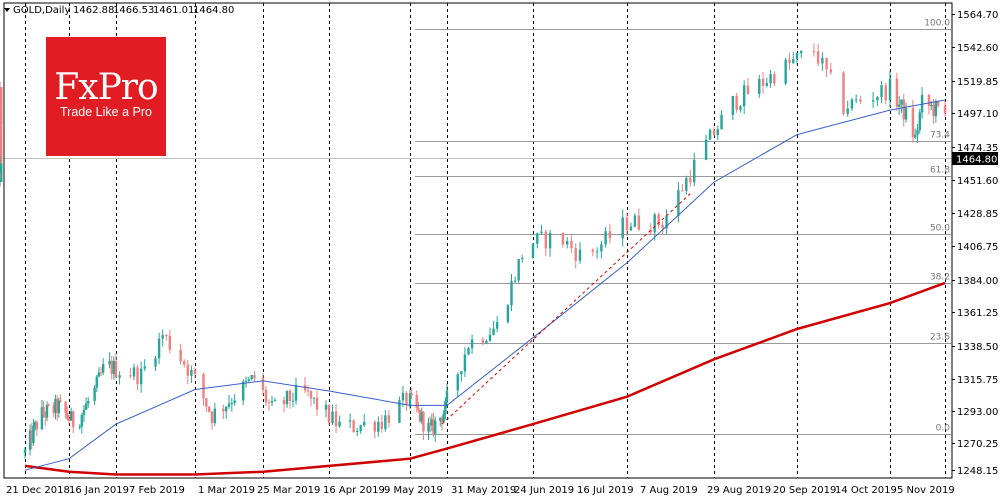 The image size is (1000, 500). I want to click on y-tick-label: 1474.35, so click(977, 148).